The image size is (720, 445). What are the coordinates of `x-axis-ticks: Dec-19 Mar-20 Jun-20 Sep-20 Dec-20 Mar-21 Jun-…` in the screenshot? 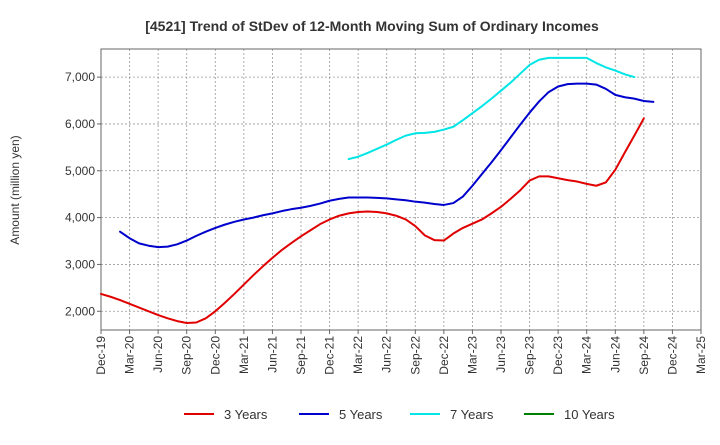 It's located at (401, 352).